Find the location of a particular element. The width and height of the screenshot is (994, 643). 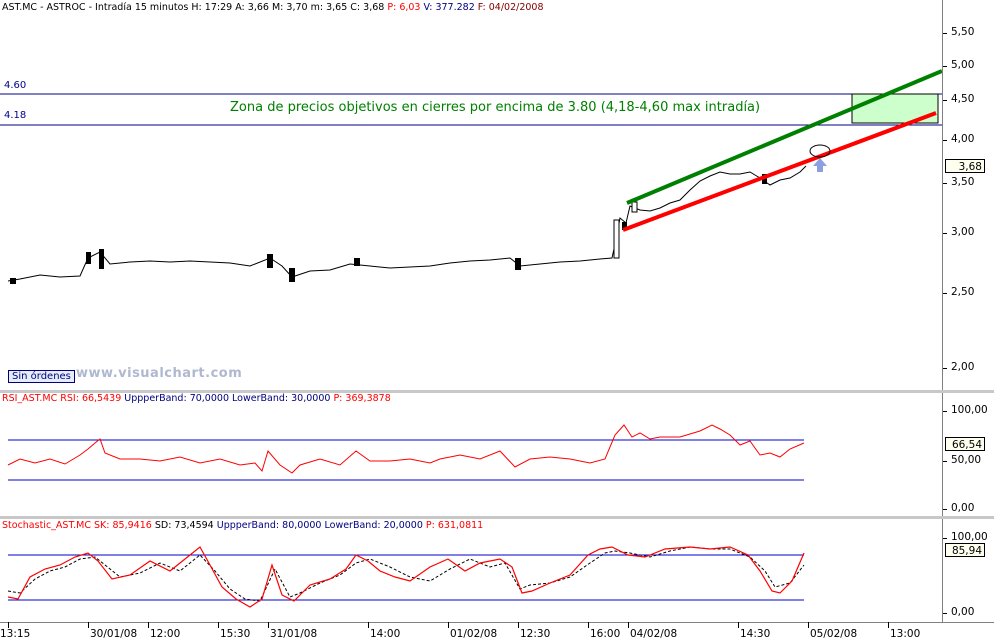

y-tick: 5,50 is located at coordinates (963, 32).